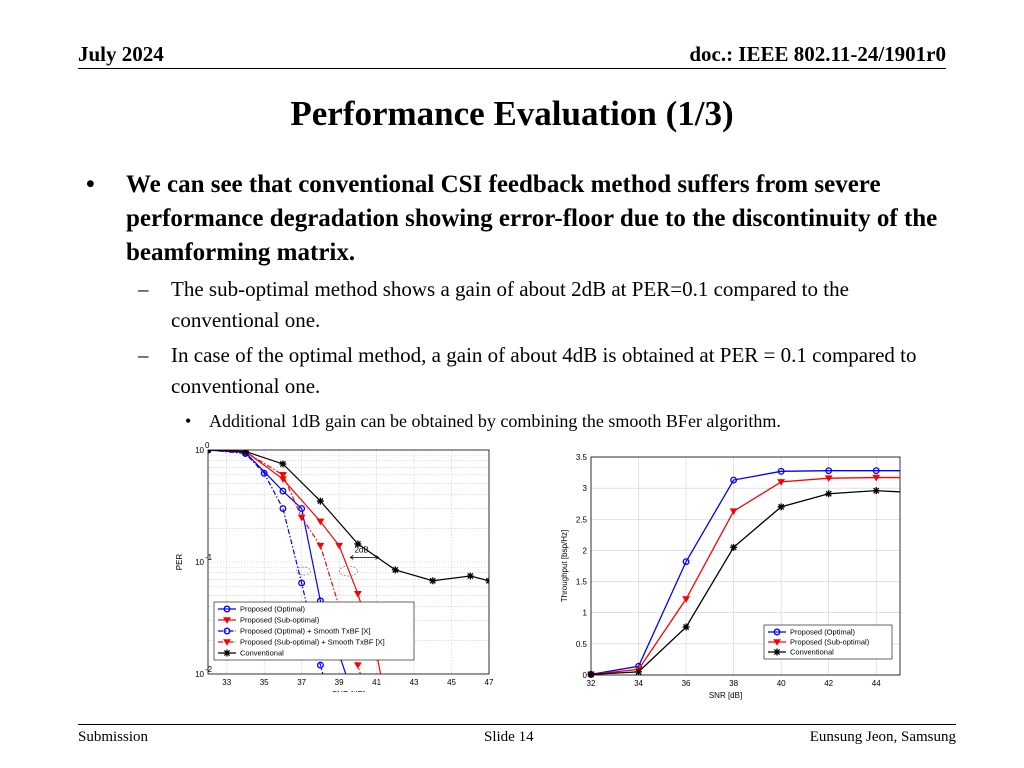 The width and height of the screenshot is (1024, 768). Describe the element at coordinates (339, 682) in the screenshot. I see `x-tick-label: 39` at that location.